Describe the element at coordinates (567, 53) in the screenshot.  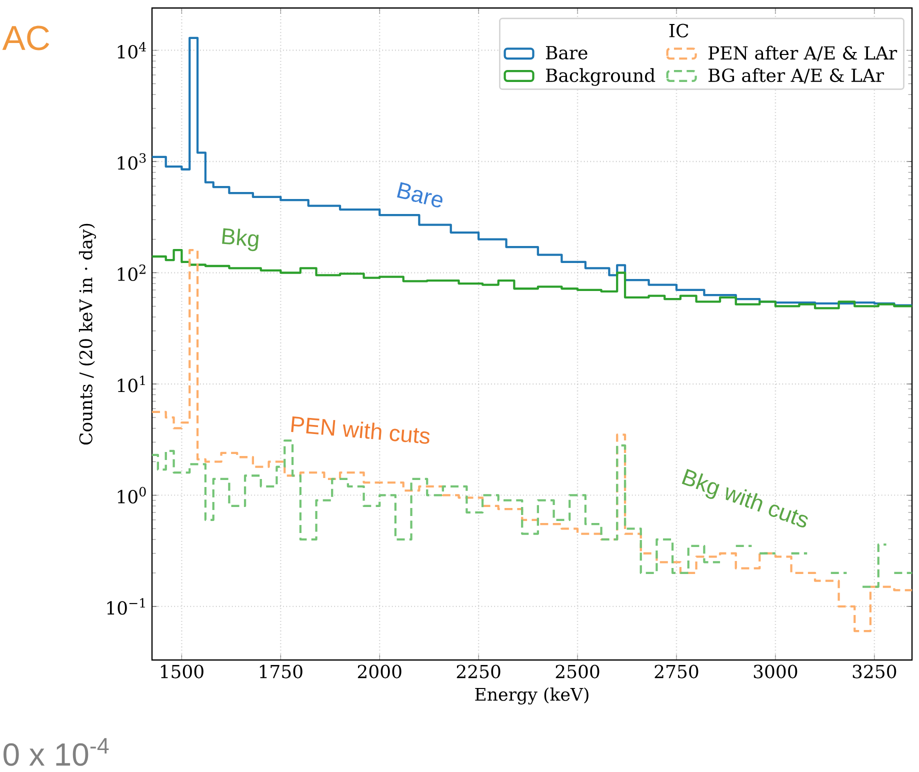
I see `legend-label: Bare` at that location.